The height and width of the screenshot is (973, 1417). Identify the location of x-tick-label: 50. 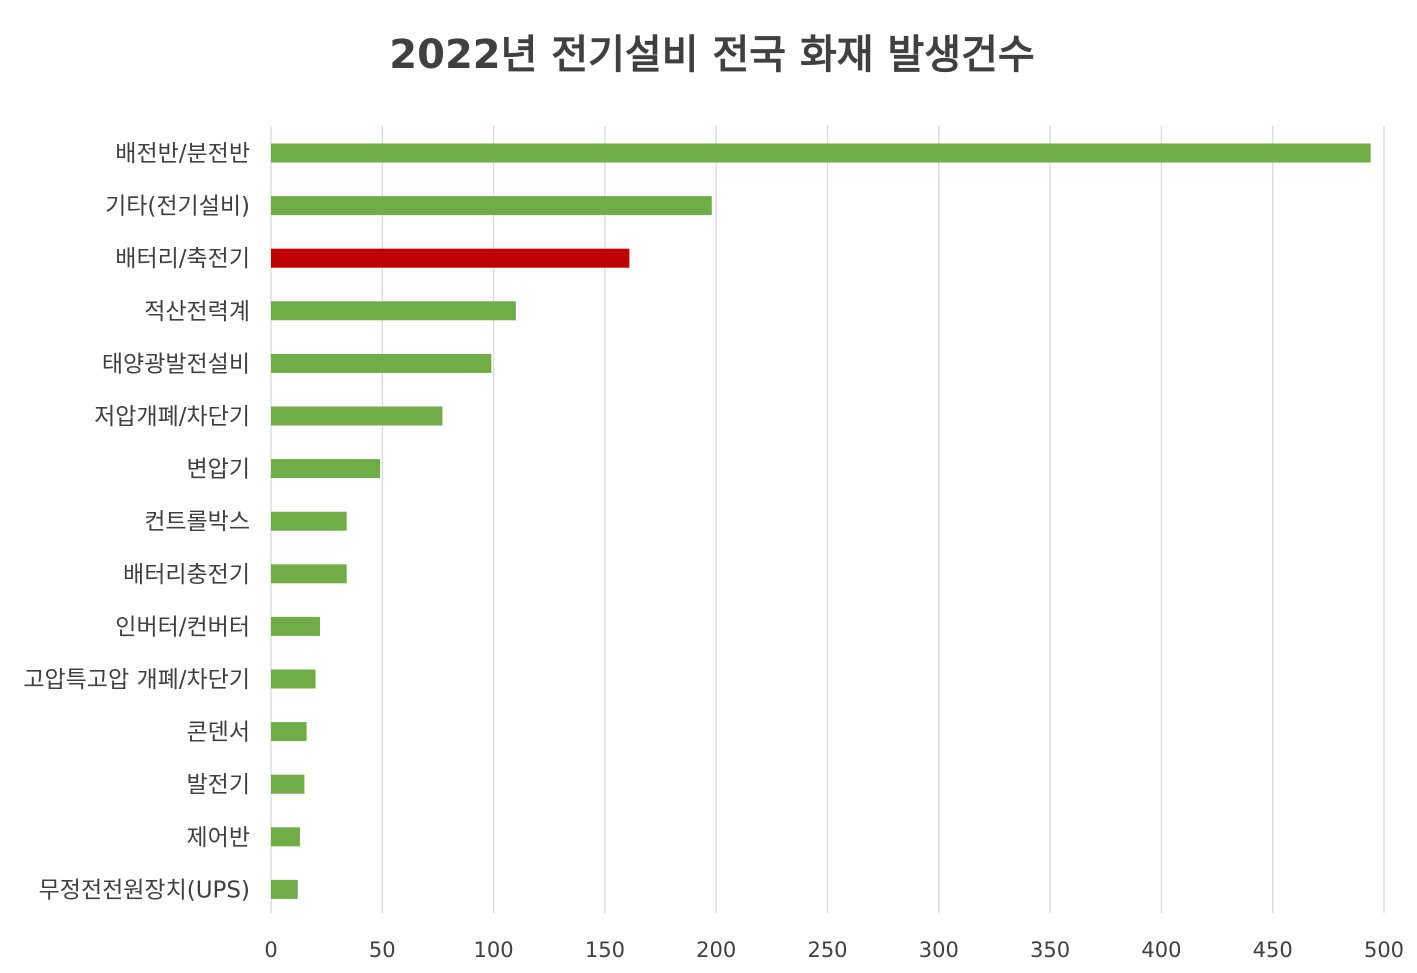
(382, 950).